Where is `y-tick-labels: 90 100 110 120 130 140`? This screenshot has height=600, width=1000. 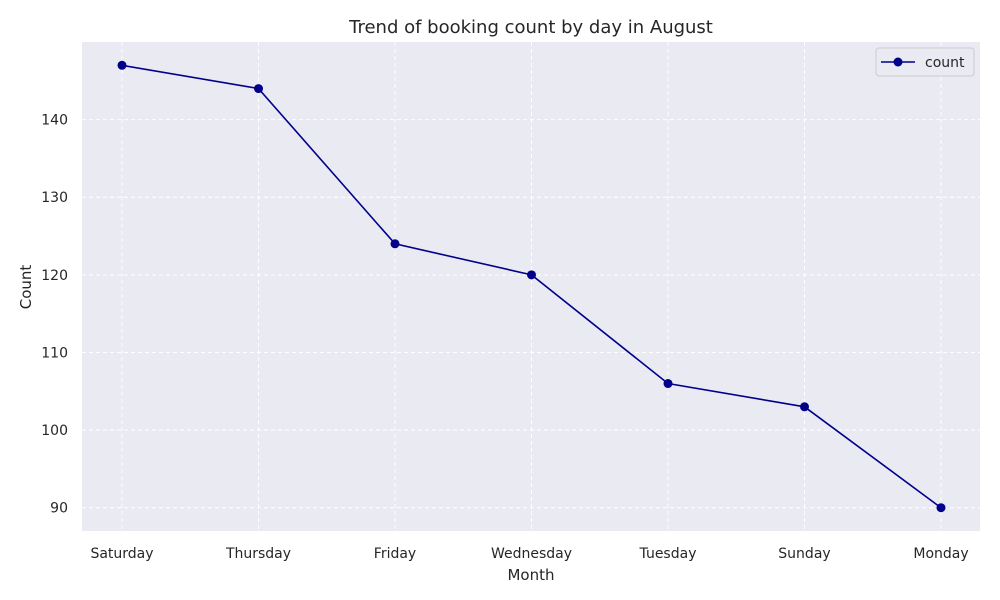
y-tick-labels: 90 100 110 120 130 140 is located at coordinates (54, 315).